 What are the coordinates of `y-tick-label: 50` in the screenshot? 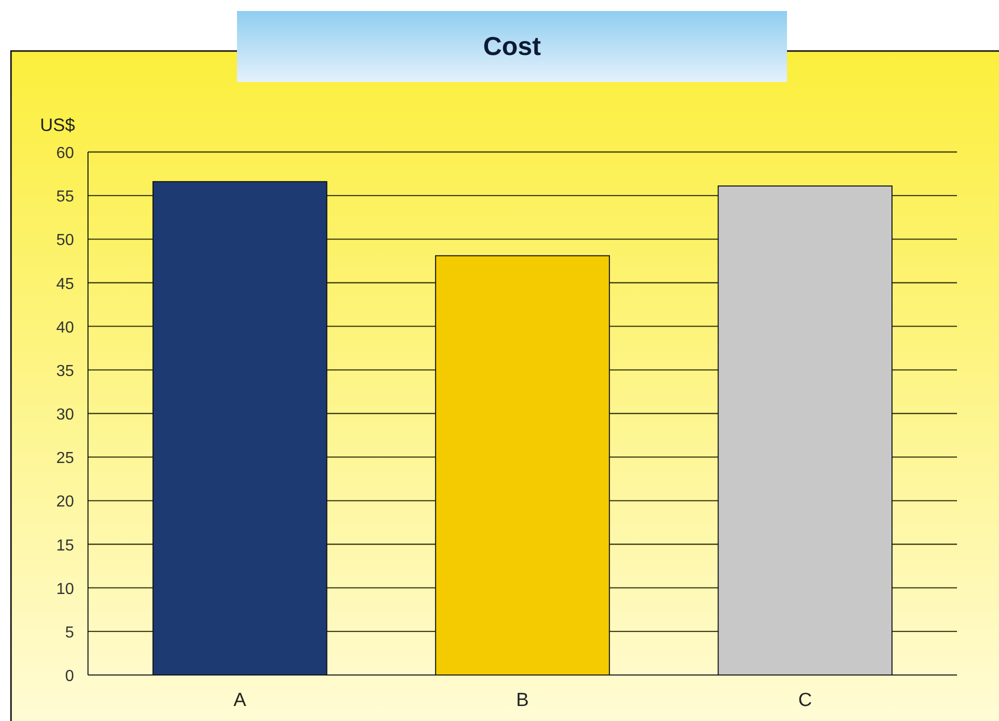 It's located at (65, 241).